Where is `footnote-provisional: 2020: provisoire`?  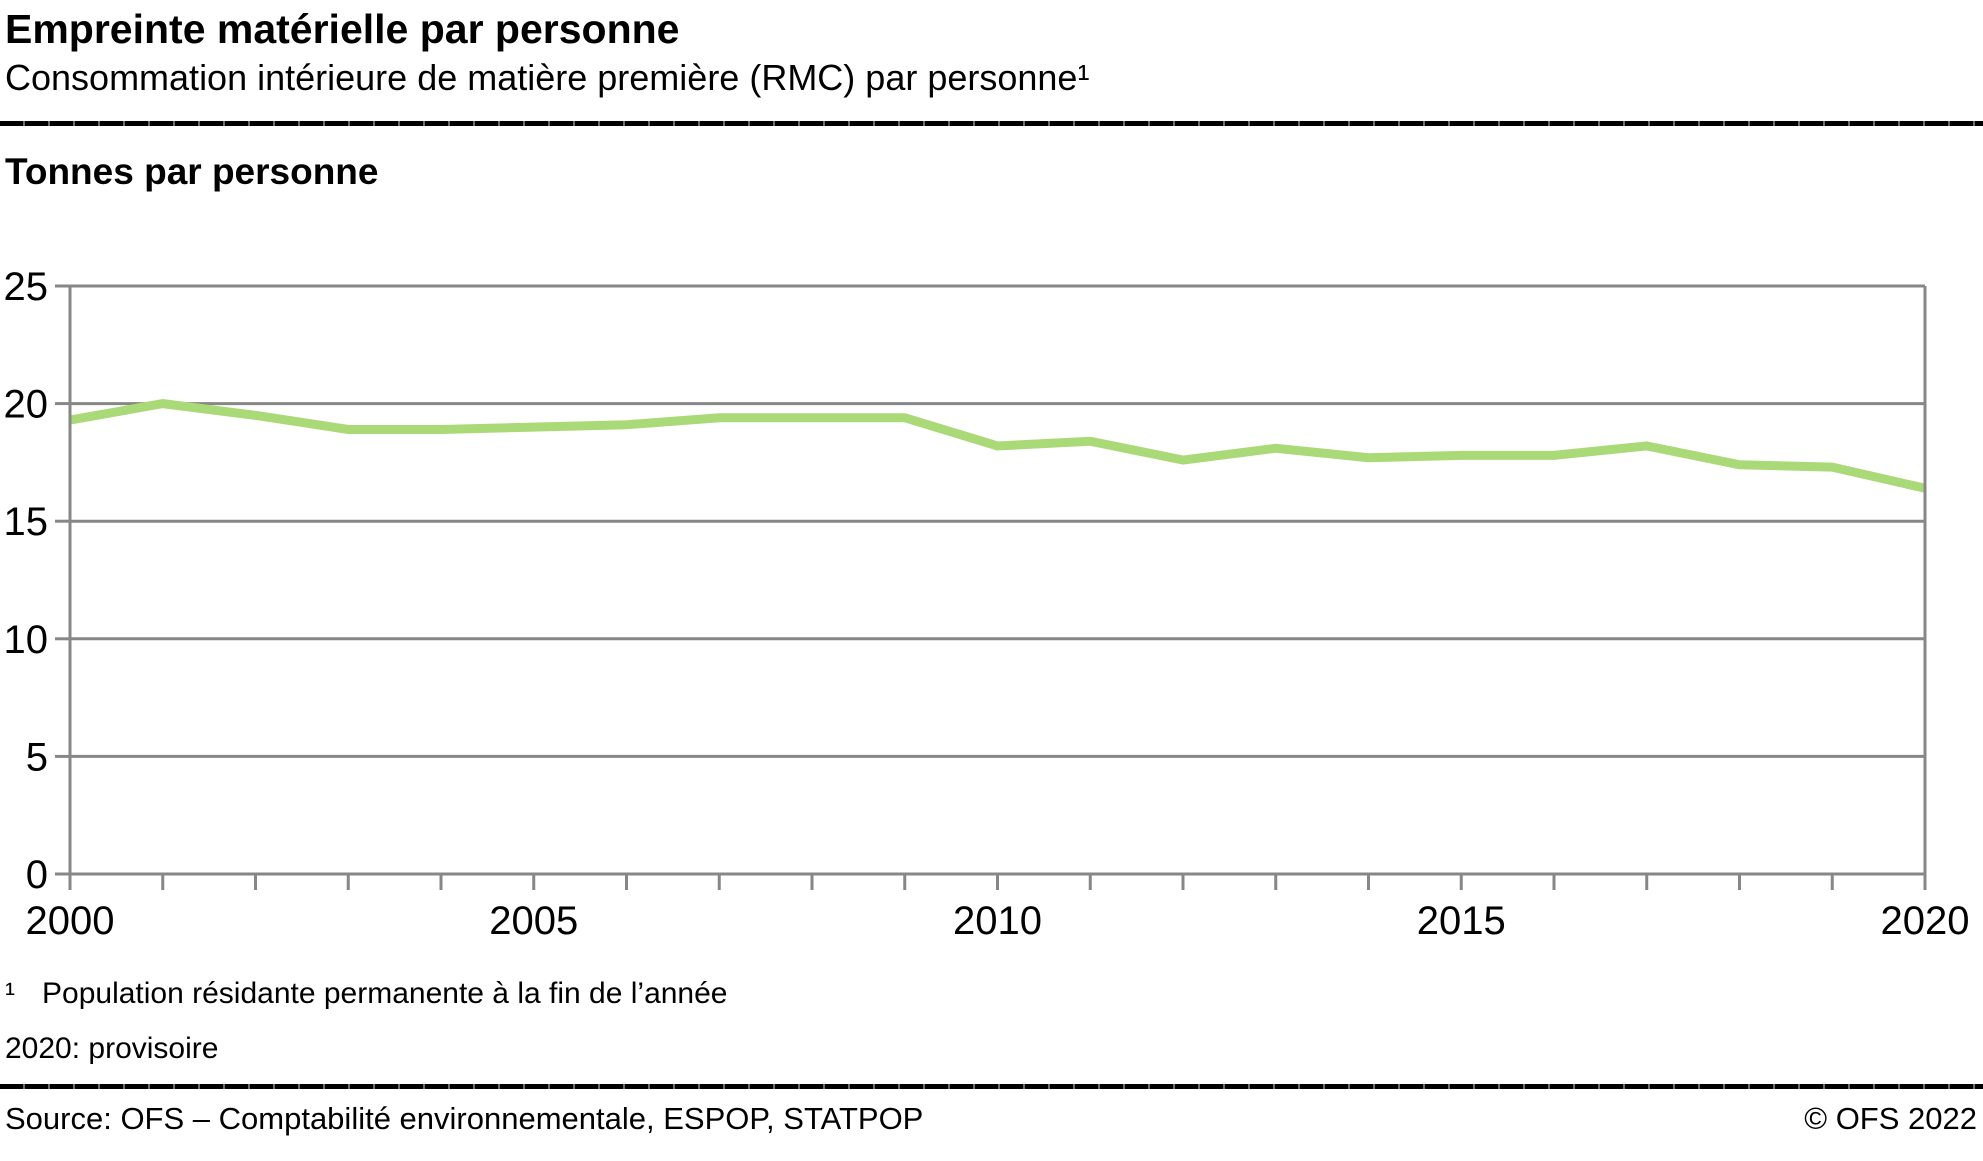
footnote-provisional: 2020: provisoire is located at coordinates (112, 1048).